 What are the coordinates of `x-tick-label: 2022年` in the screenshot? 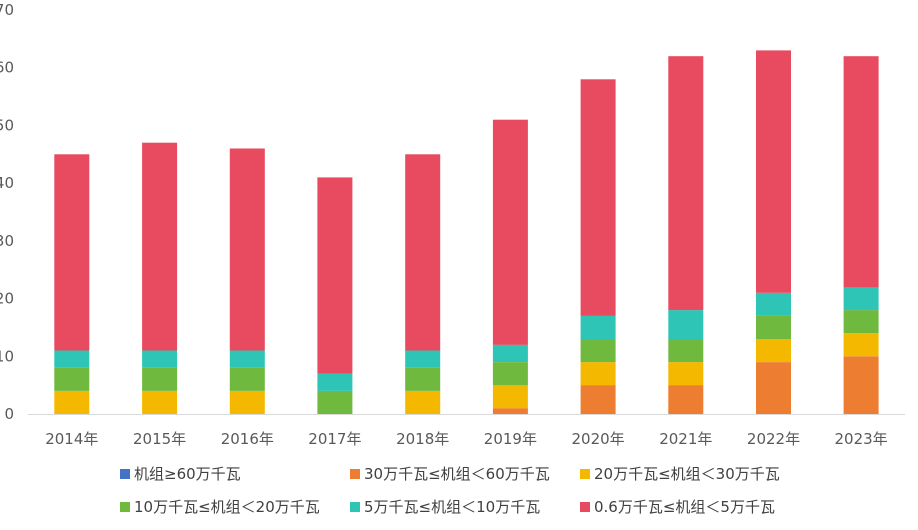 It's located at (773, 439).